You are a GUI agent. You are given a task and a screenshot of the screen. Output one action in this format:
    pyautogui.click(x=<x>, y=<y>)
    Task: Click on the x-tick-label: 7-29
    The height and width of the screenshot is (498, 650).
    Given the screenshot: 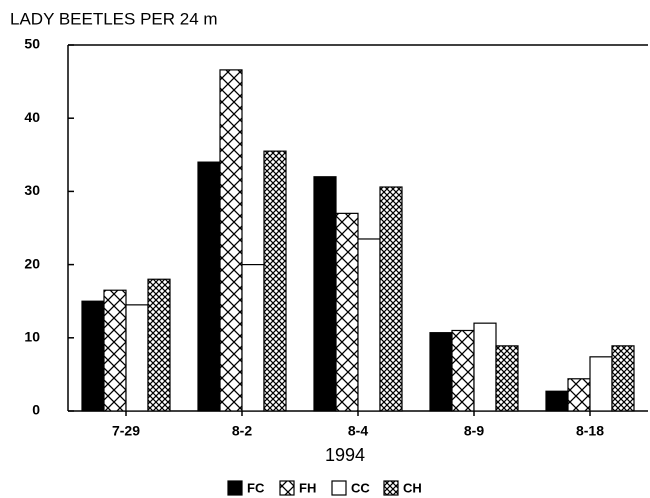 What is the action you would take?
    pyautogui.click(x=126, y=431)
    